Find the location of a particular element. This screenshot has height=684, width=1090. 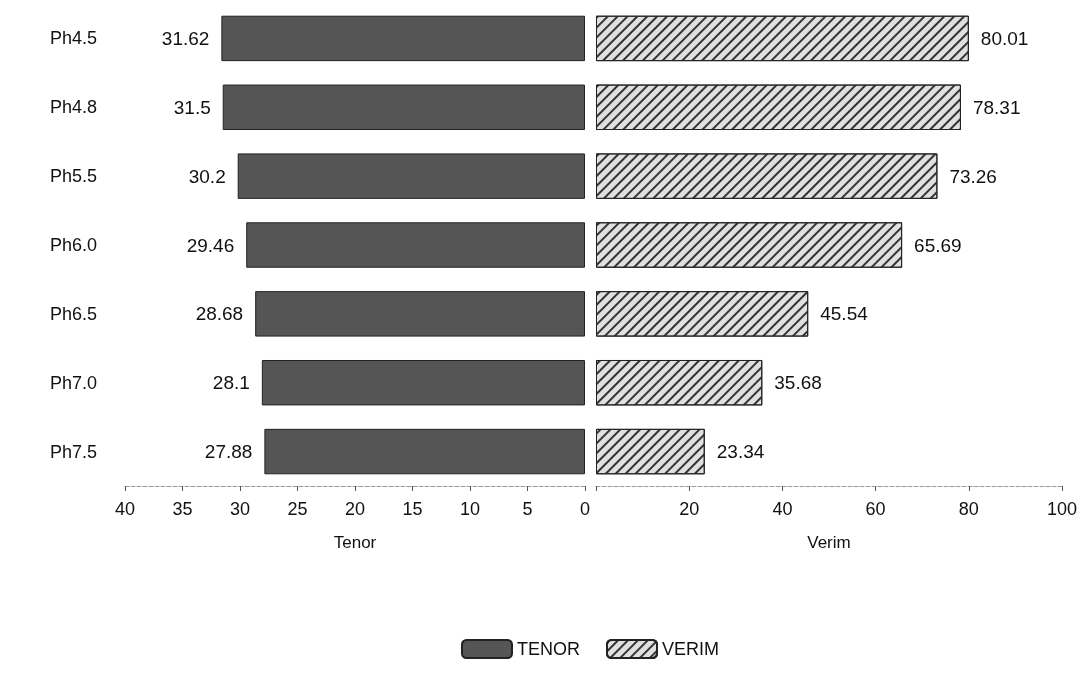

data-label: 29.46 is located at coordinates (210, 245).